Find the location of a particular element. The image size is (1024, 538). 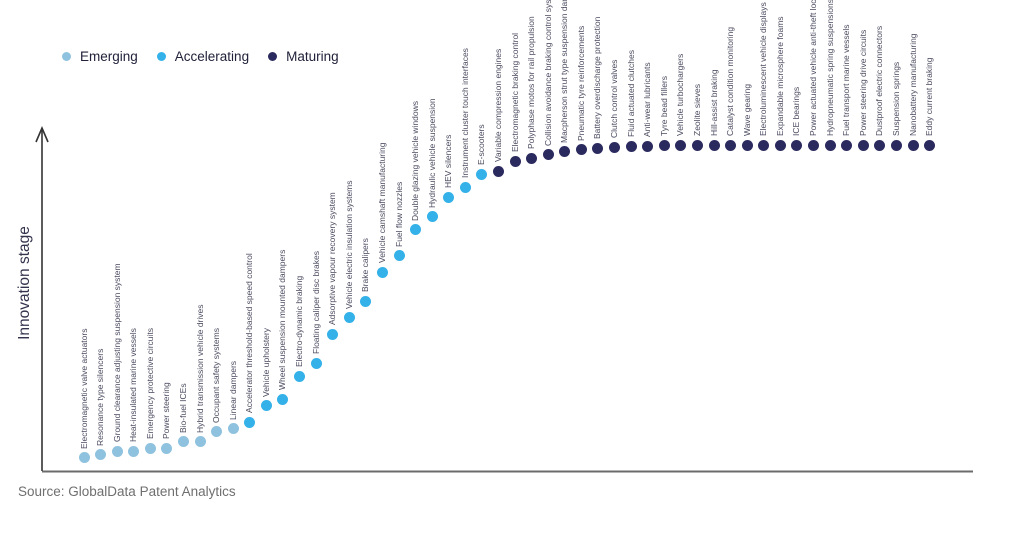

data-point-label: Nanobattery manufacturing is located at coordinates (912, 84).